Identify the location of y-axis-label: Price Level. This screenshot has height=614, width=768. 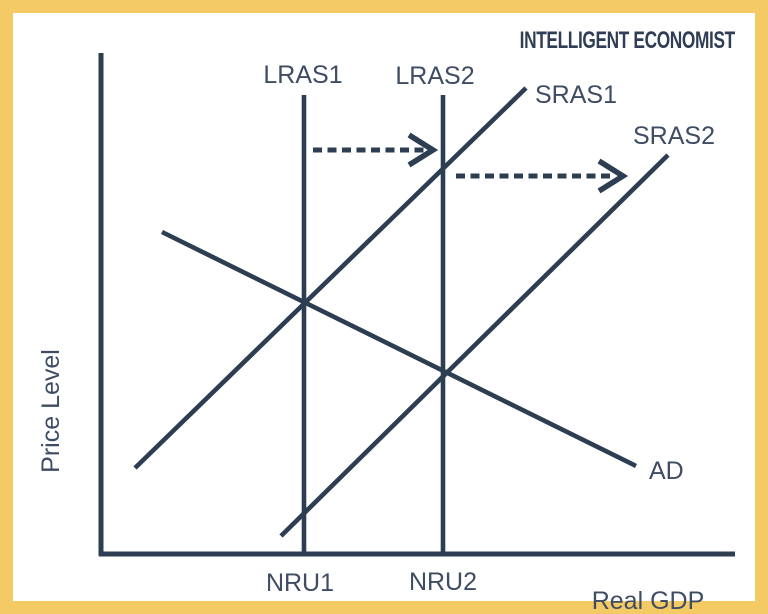
(51, 411).